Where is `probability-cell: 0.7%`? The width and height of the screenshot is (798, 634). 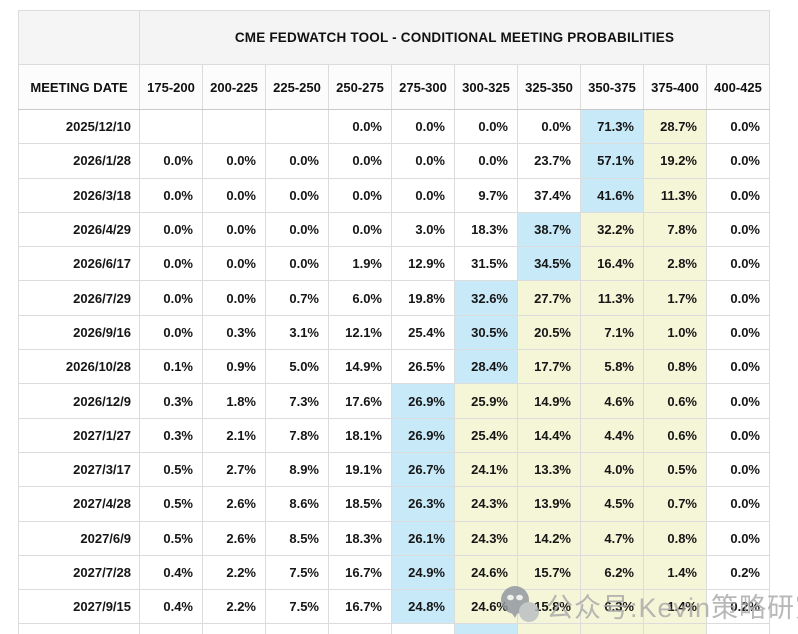 probability-cell: 0.7% is located at coordinates (297, 298).